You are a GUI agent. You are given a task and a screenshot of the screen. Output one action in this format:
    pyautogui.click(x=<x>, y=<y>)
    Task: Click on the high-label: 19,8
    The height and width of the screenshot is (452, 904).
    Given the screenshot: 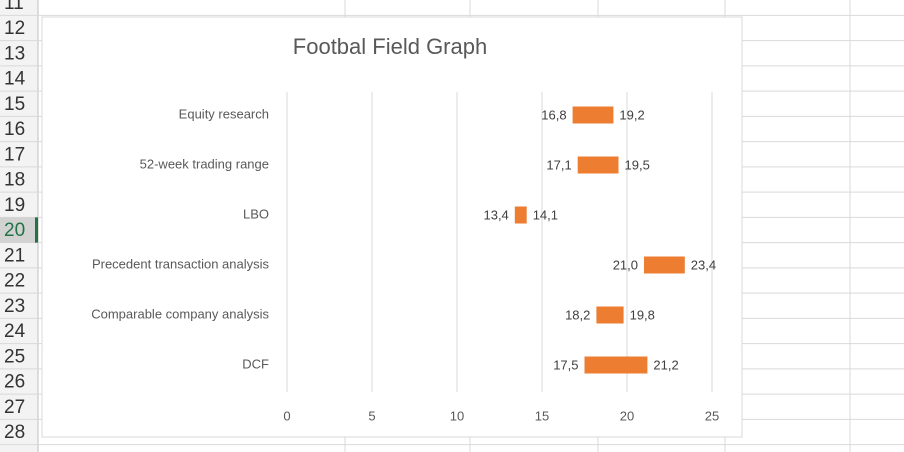 What is the action you would take?
    pyautogui.click(x=642, y=314)
    